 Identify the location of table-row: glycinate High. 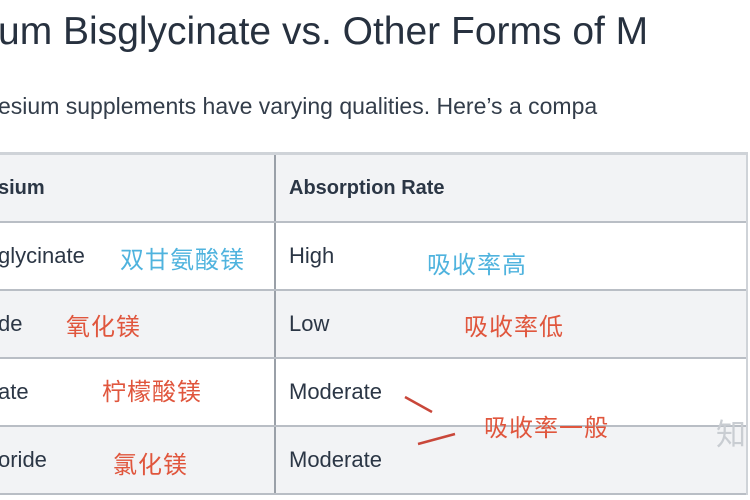
(373, 257).